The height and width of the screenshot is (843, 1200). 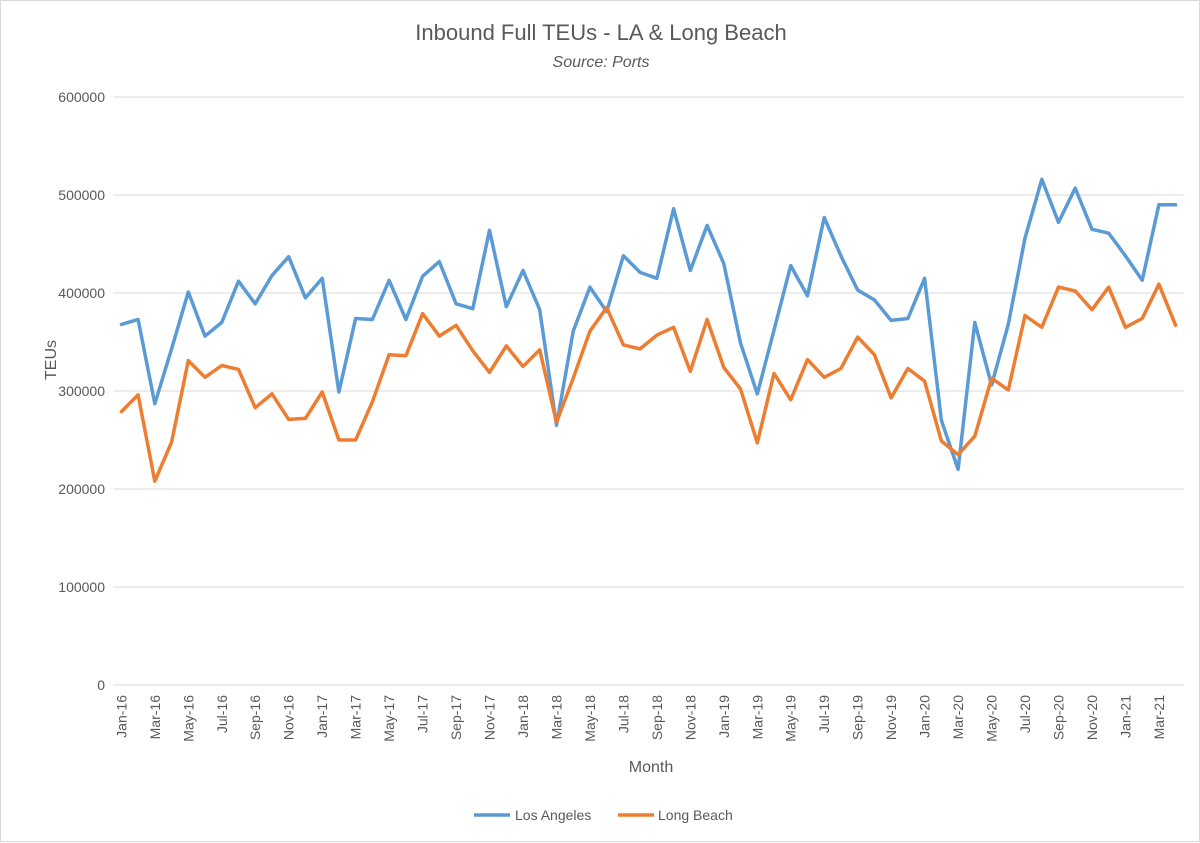 What do you see at coordinates (1125, 716) in the screenshot?
I see `x-tick-label: Jan-21` at bounding box center [1125, 716].